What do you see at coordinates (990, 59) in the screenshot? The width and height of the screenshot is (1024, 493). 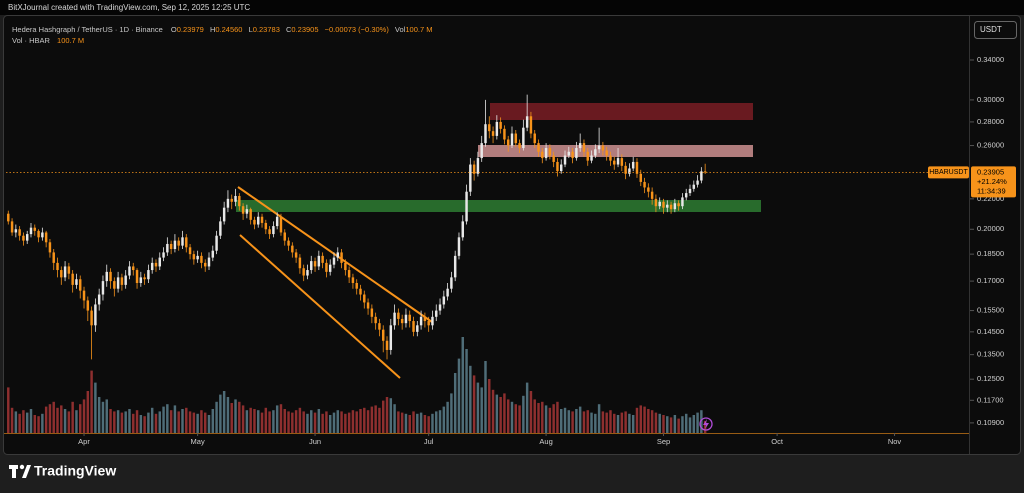 I see `y-tick-label: 0.34000` at bounding box center [990, 59].